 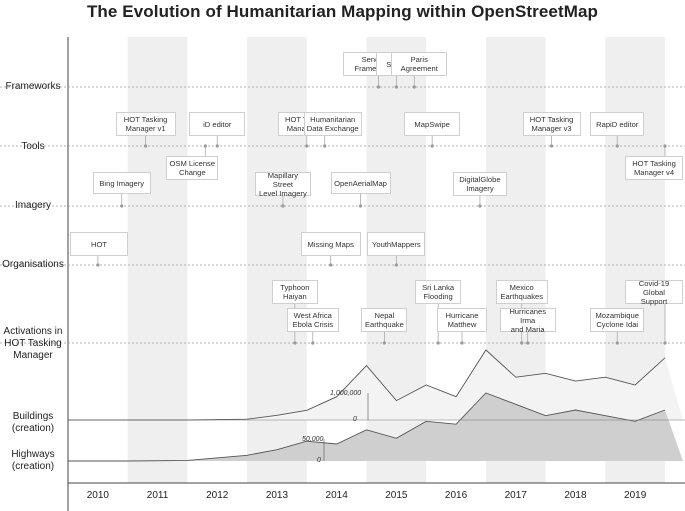 I want to click on event-label-line: Missing Maps, so click(x=330, y=244).